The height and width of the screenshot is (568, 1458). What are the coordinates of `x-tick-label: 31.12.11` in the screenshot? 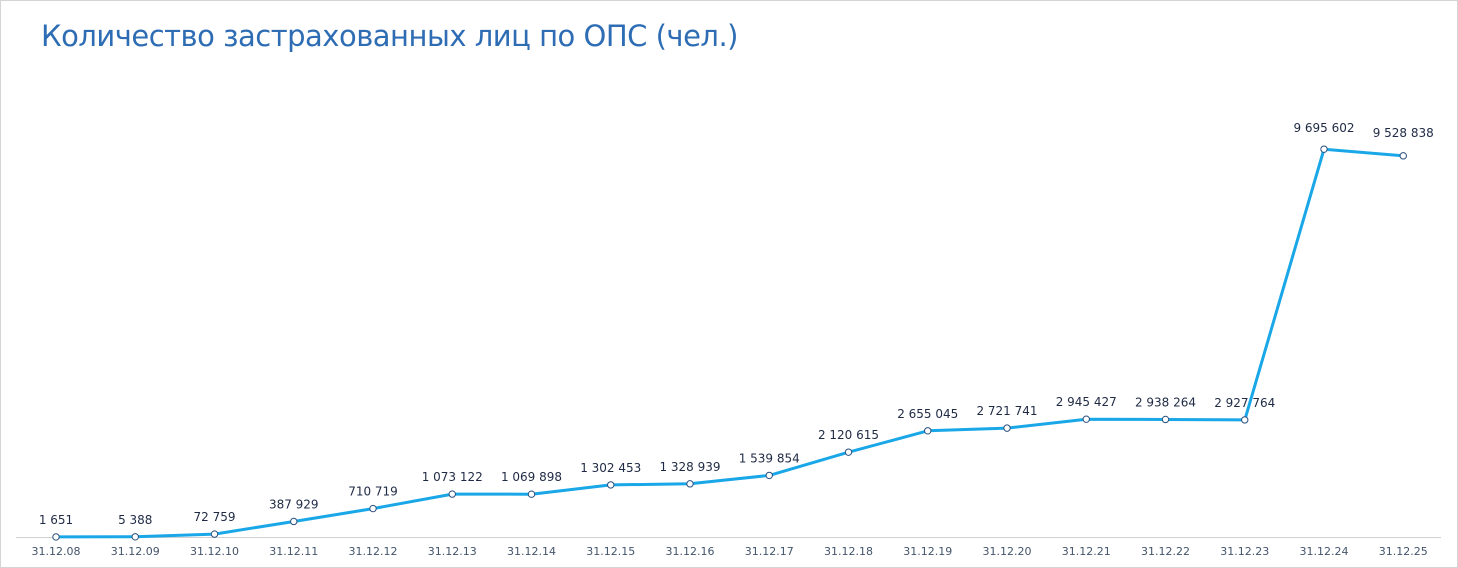 It's located at (293, 551).